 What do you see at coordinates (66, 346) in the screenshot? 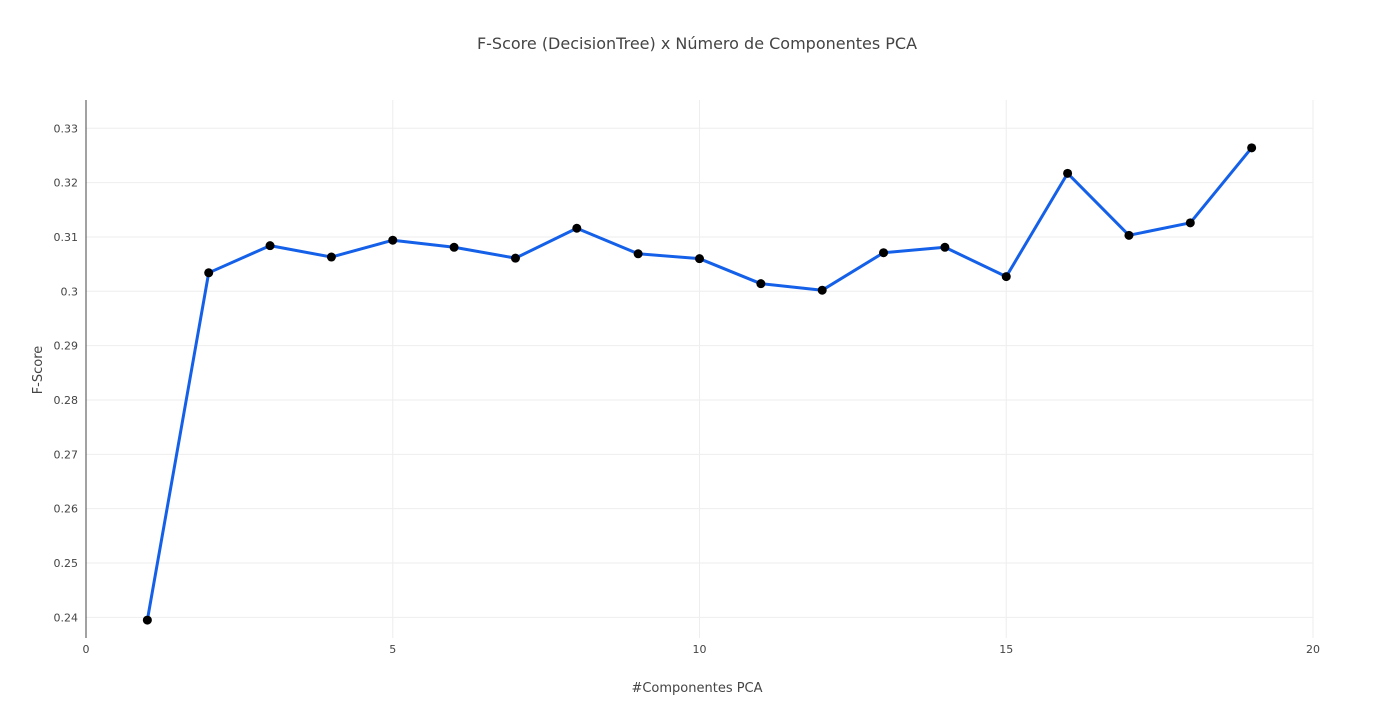
I see `y-tick-label: 0.29` at bounding box center [66, 346].